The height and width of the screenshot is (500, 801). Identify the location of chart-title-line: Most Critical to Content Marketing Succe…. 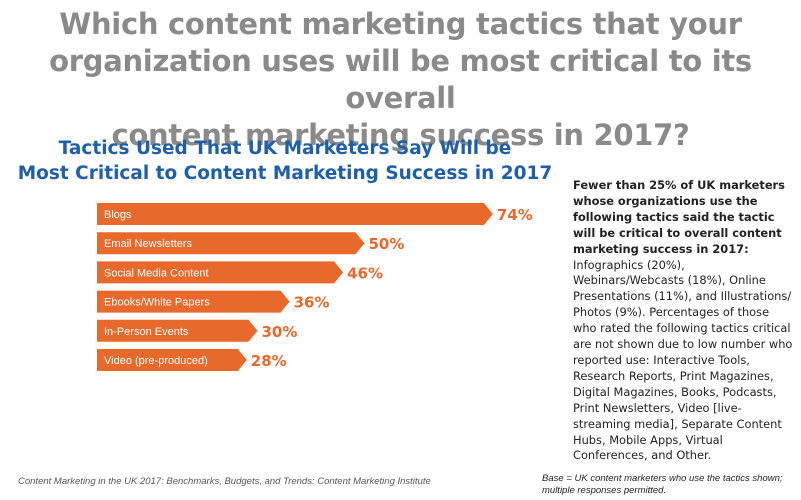
(285, 173).